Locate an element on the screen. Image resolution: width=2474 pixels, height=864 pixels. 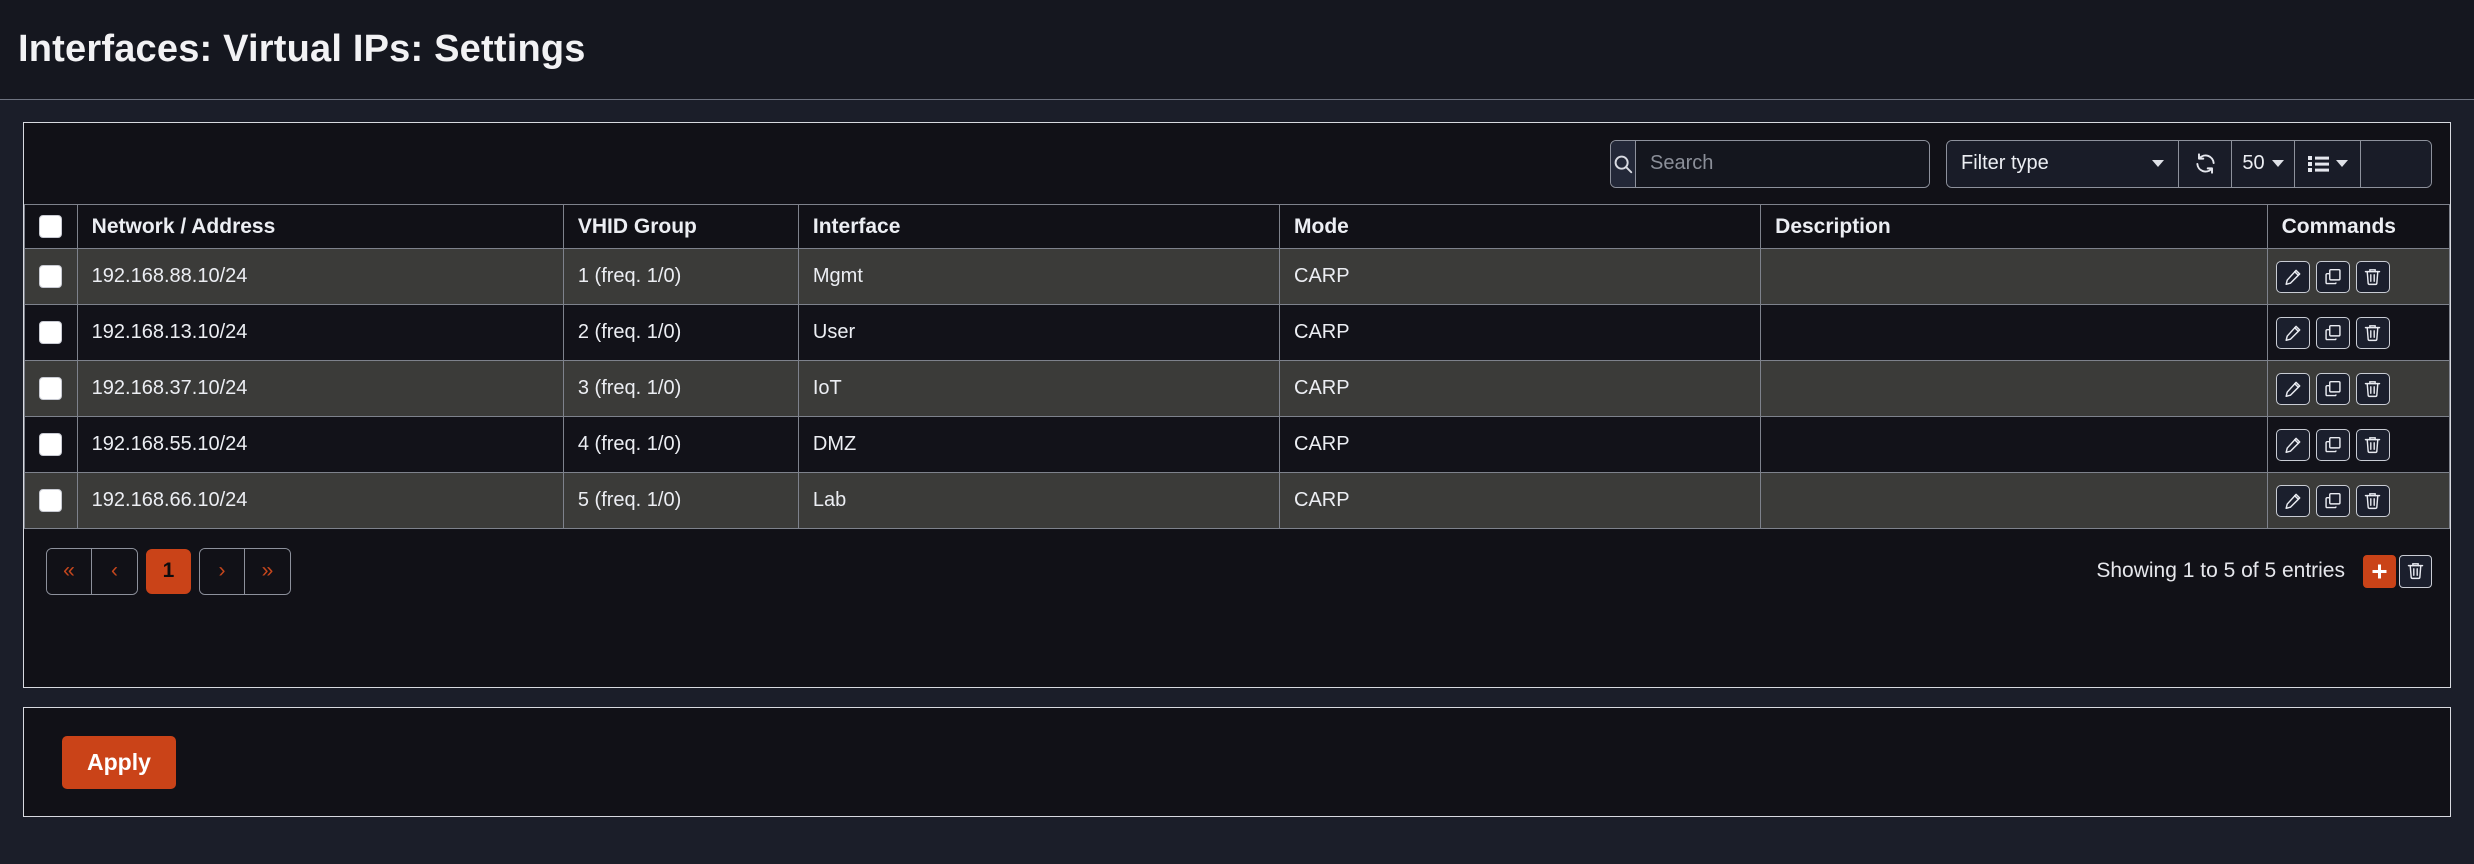
column-header-mode: Mode is located at coordinates (1520, 226).